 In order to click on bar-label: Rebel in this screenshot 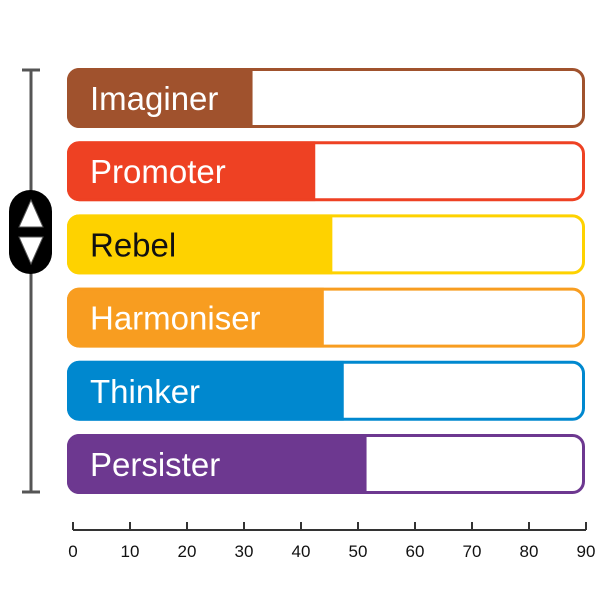, I will do `click(133, 244)`.